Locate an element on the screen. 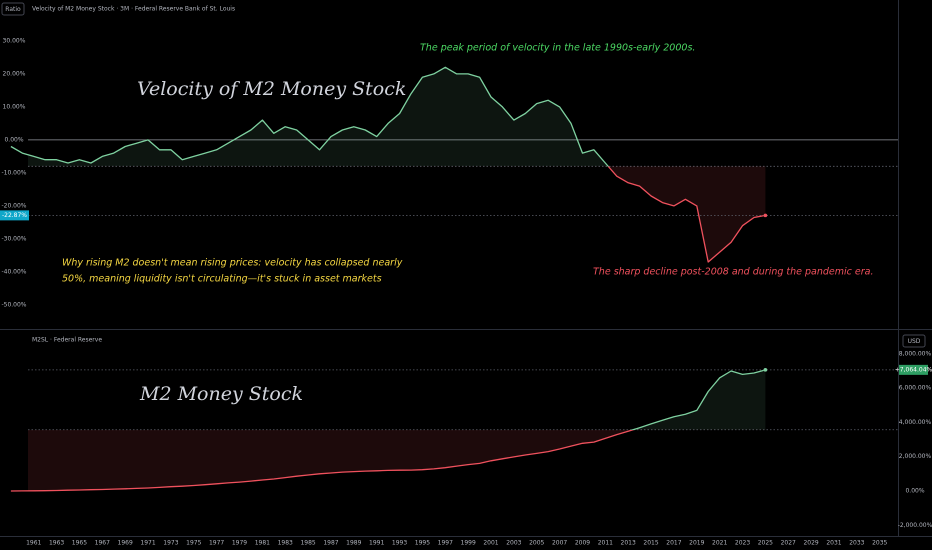 Image resolution: width=932 pixels, height=550 pixels. x-tick-label: 2027 is located at coordinates (788, 543).